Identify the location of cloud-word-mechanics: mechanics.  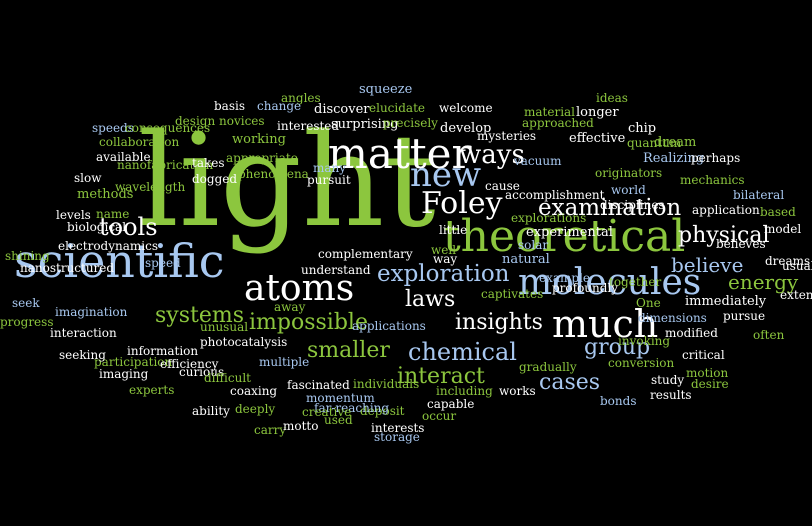
(712, 180).